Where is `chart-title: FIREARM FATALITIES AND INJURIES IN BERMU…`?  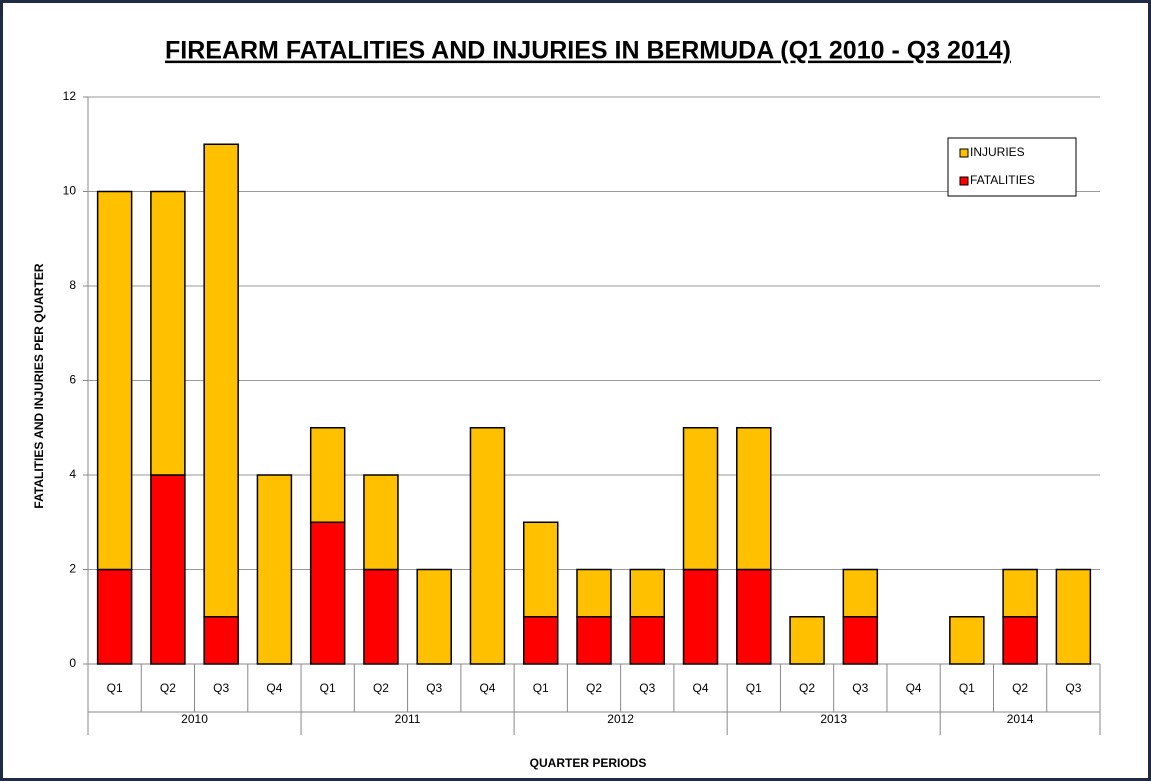 chart-title: FIREARM FATALITIES AND INJURIES IN BERMU… is located at coordinates (588, 51).